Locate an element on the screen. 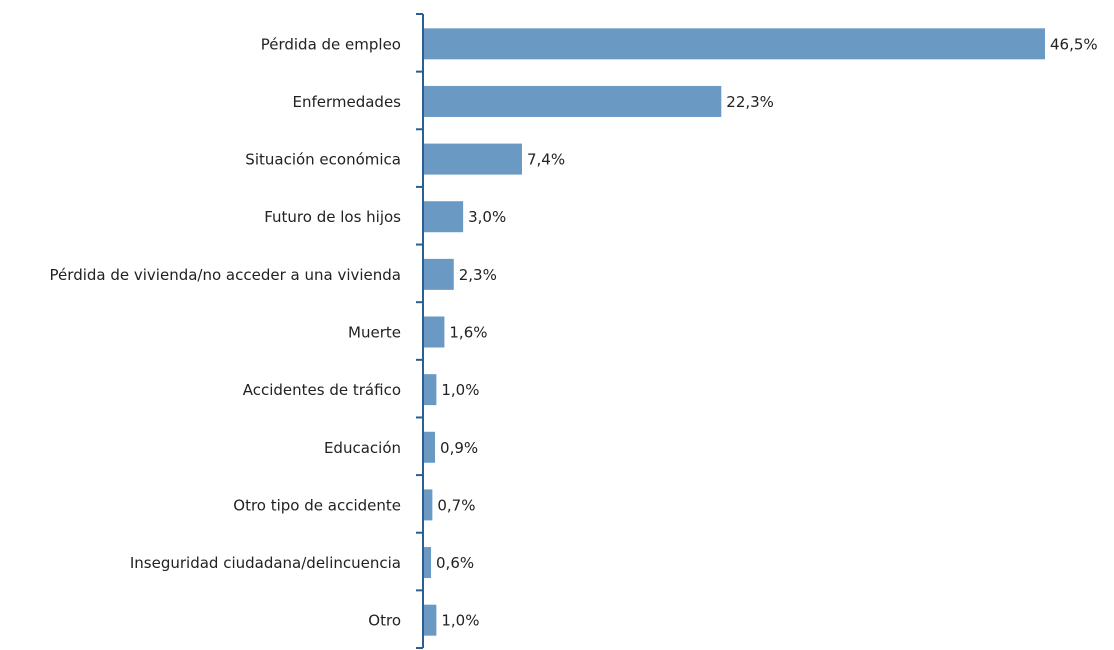 The image size is (1114, 650). value-label: 0,7% is located at coordinates (456, 505).